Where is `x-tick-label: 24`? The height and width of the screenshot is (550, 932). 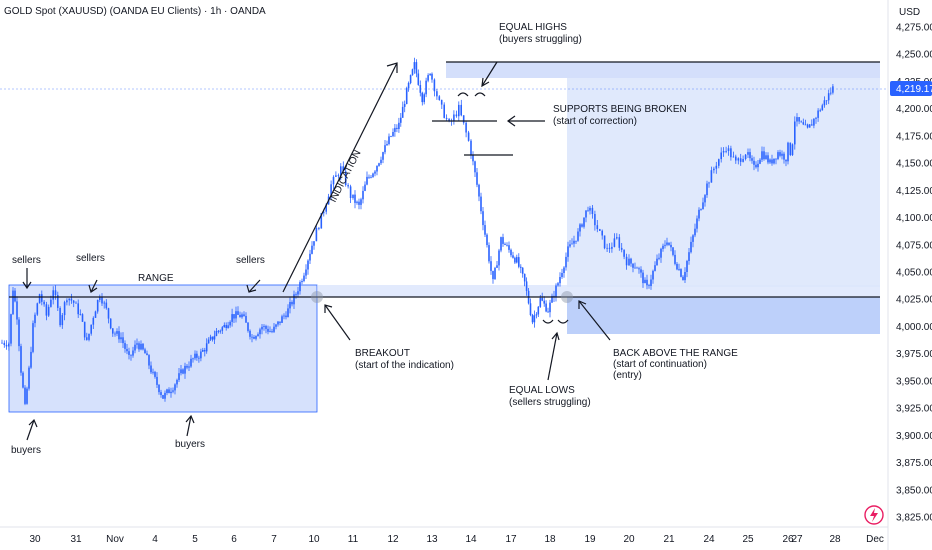
x-tick-label: 24 is located at coordinates (709, 539).